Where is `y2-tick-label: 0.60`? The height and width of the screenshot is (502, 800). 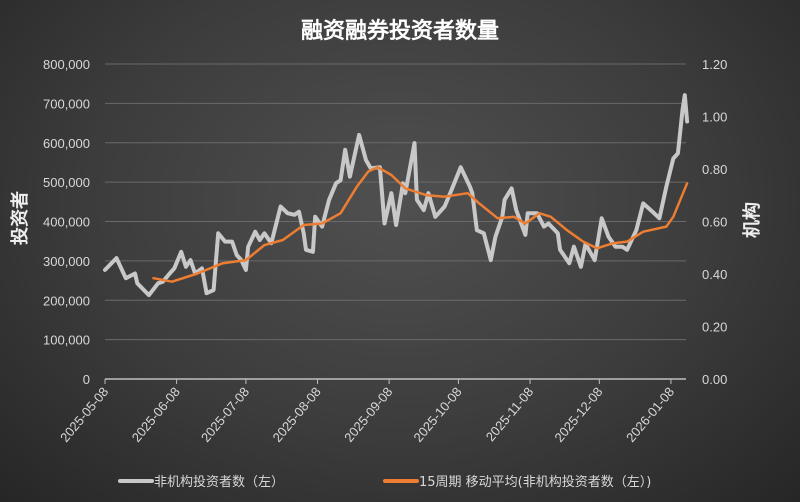 y2-tick-label: 0.60 is located at coordinates (714, 222).